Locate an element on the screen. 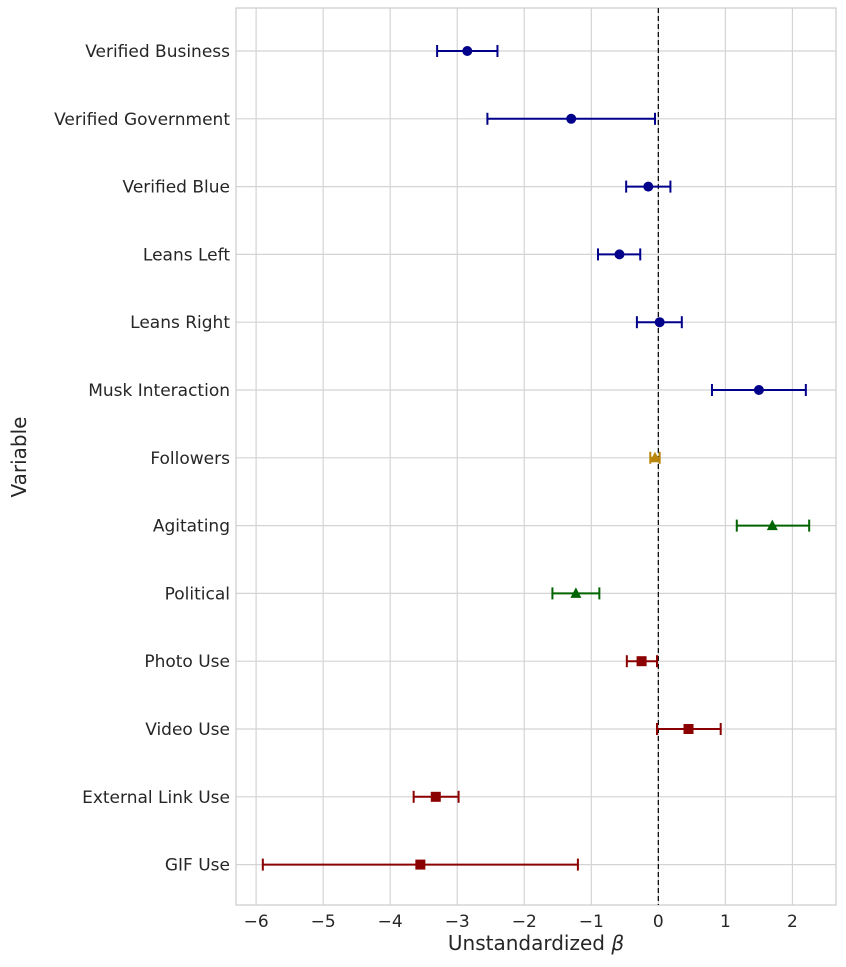  x-axis-title: Unstandardized β is located at coordinates (536, 943).